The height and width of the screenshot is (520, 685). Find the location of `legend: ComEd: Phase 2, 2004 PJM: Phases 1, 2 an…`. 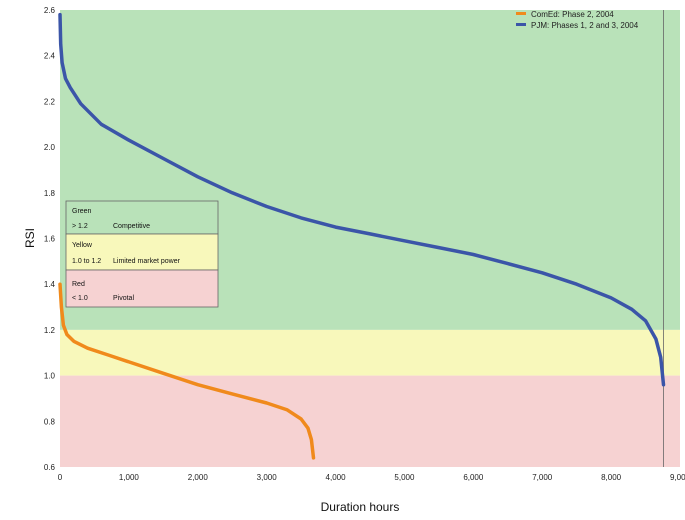

legend: ComEd: Phase 2, 2004 PJM: Phases 1, 2 an… is located at coordinates (577, 20).